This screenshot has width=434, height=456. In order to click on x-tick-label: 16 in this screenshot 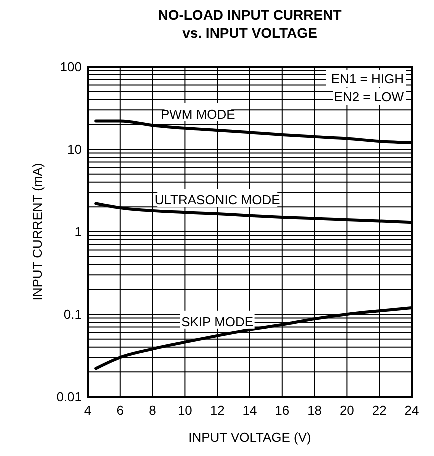, I will do `click(282, 410)`.